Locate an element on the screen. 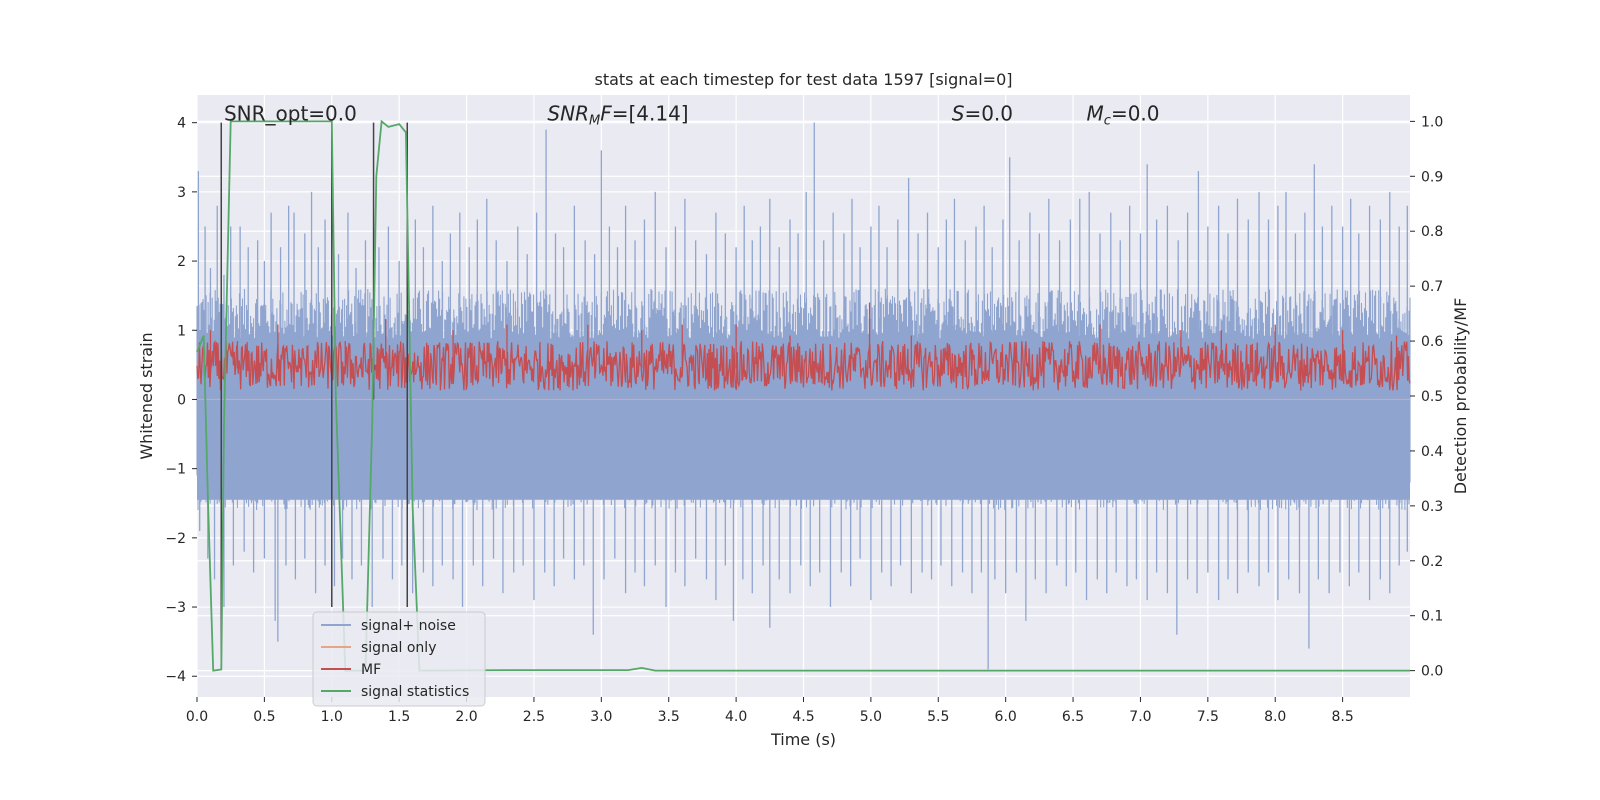 The image size is (1600, 800). legend-label: MF is located at coordinates (371, 670).